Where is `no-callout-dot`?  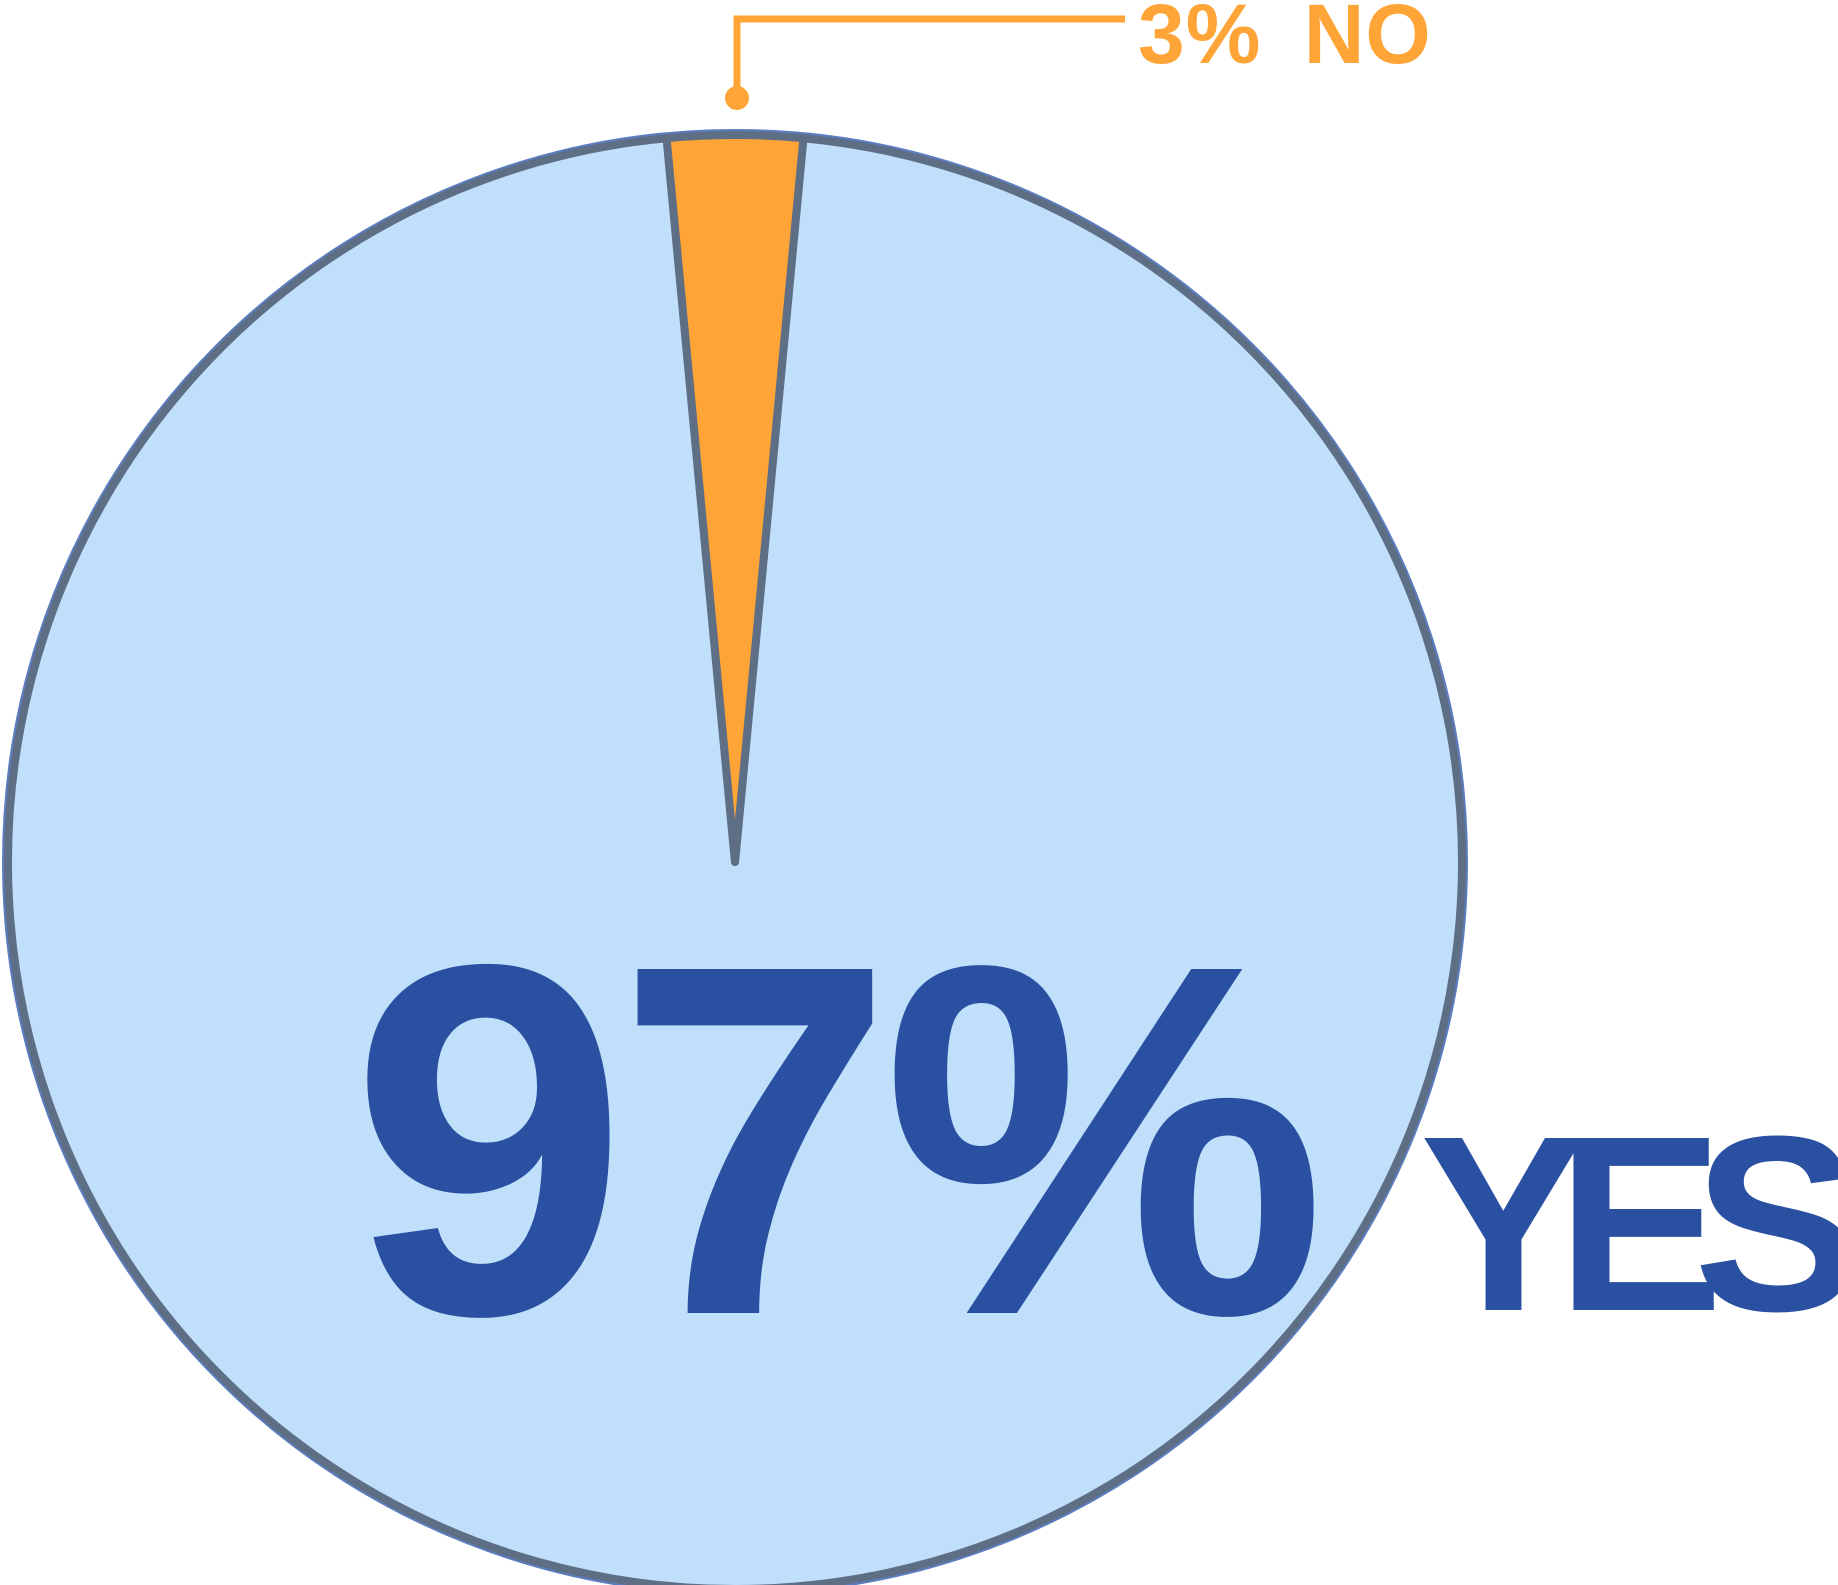 no-callout-dot is located at coordinates (737, 98).